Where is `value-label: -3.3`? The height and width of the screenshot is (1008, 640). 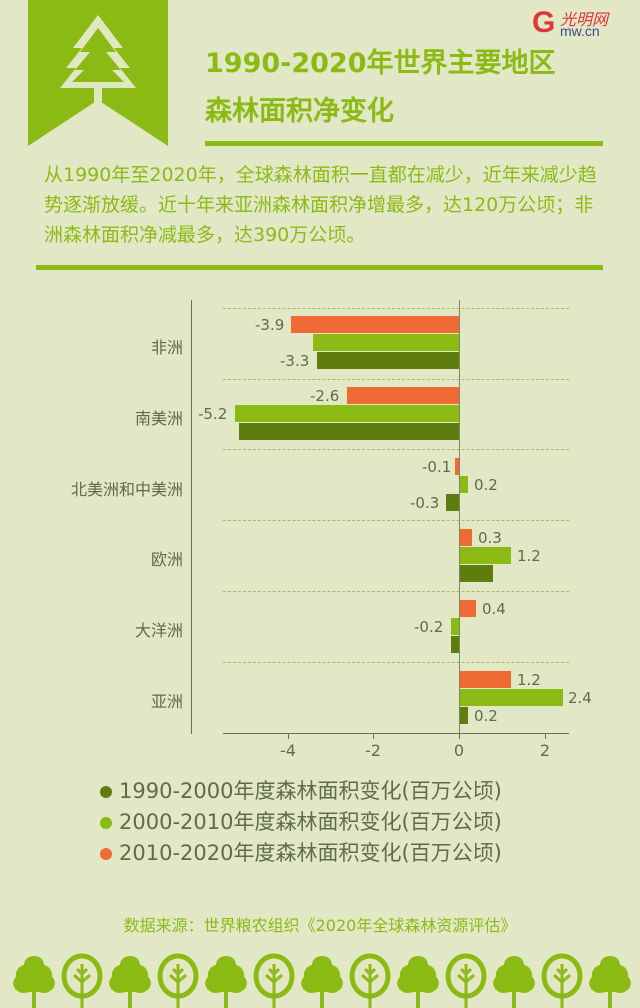 value-label: -3.3 is located at coordinates (295, 361).